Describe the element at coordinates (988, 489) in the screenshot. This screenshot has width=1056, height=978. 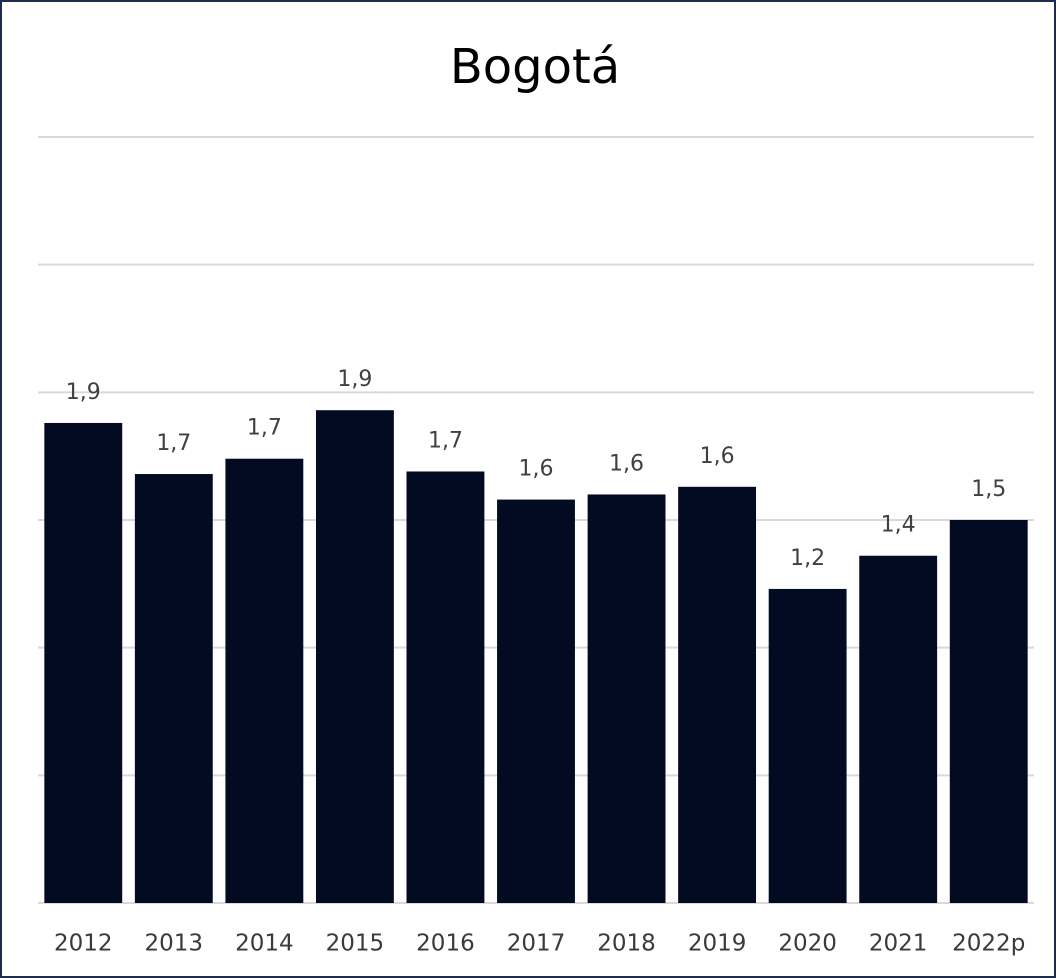
I see `data-label: 1,5` at that location.